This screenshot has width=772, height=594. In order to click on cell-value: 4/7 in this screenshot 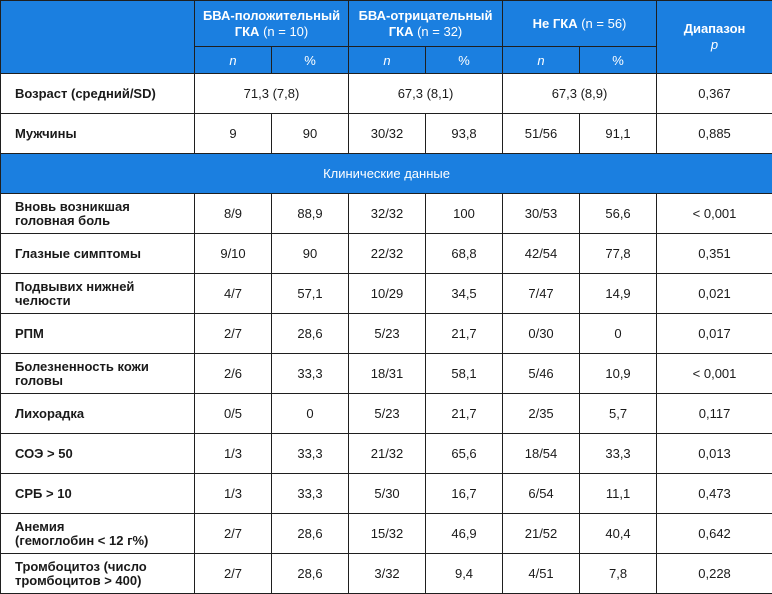, I will do `click(233, 293)`.